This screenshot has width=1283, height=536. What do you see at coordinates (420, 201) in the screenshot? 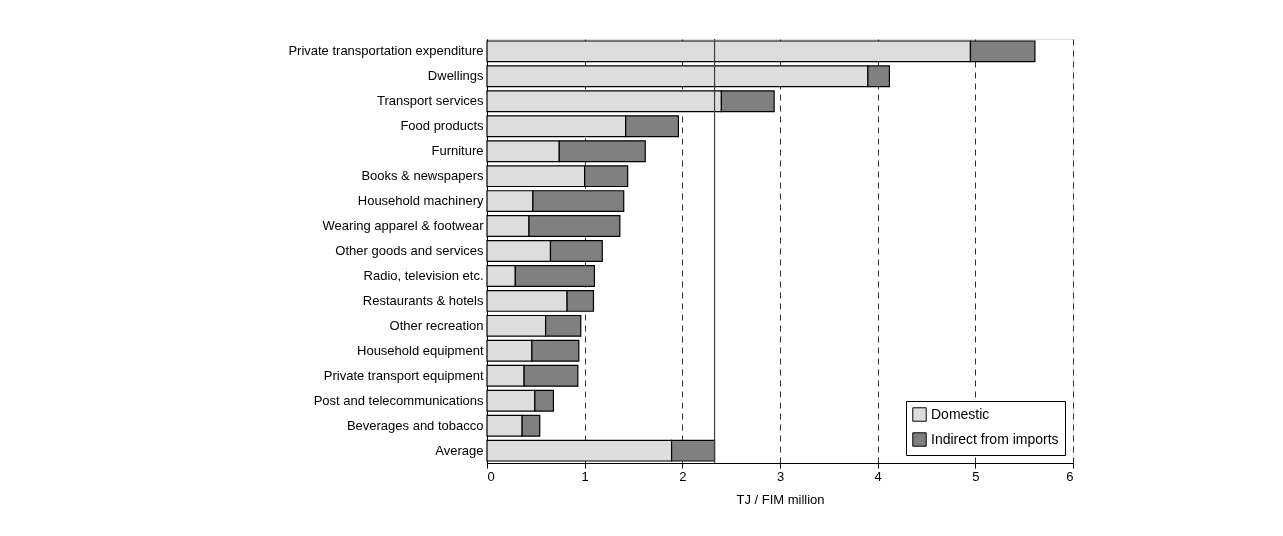
I see `y-tick-label: Household machinery` at bounding box center [420, 201].